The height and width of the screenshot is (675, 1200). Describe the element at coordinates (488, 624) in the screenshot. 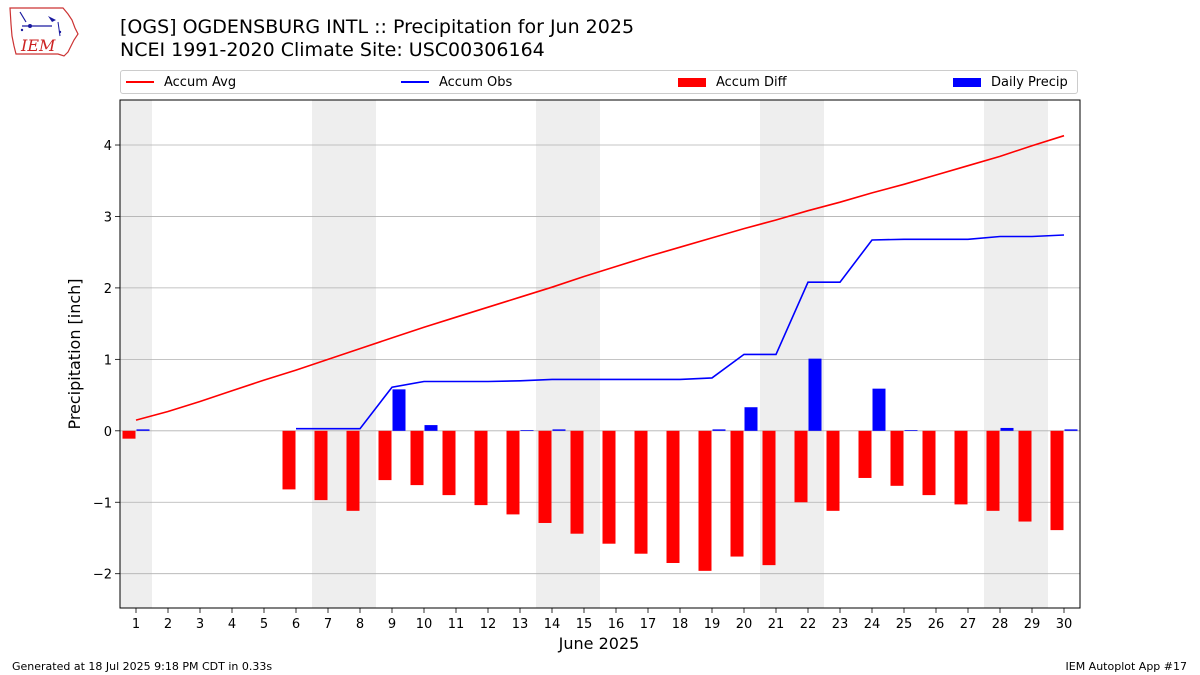

I see `x-tick-label: 12` at that location.